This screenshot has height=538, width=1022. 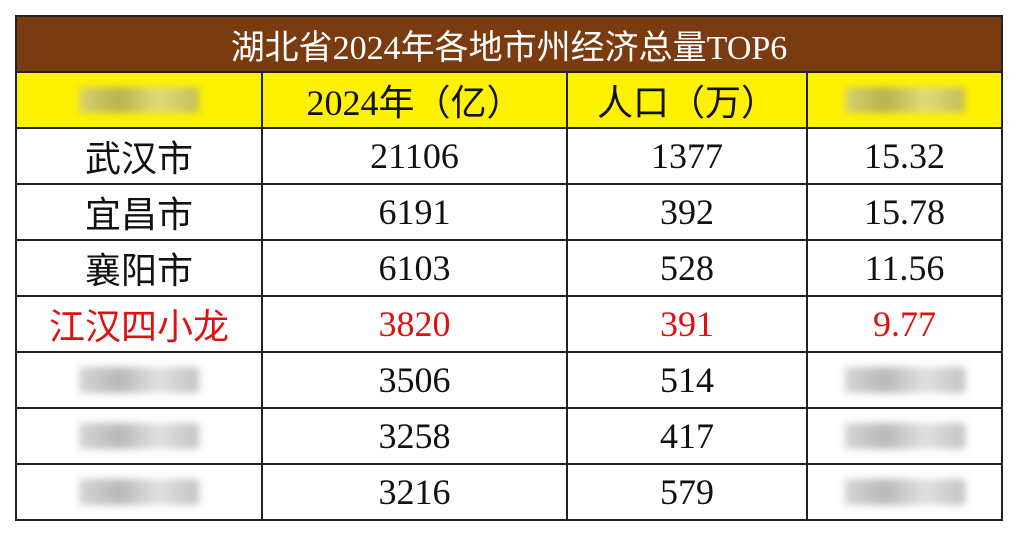 I want to click on table-title: 湖北省2024年各地市州经济总量TOP6, so click(x=509, y=44).